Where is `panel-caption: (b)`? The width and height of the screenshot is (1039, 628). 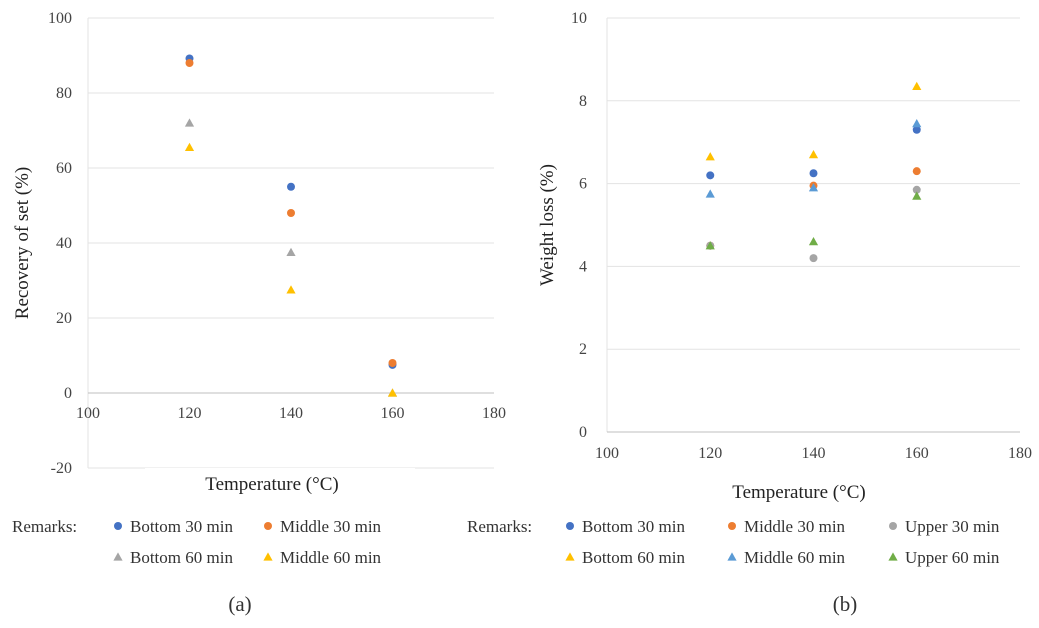
panel-caption: (b) is located at coordinates (845, 604).